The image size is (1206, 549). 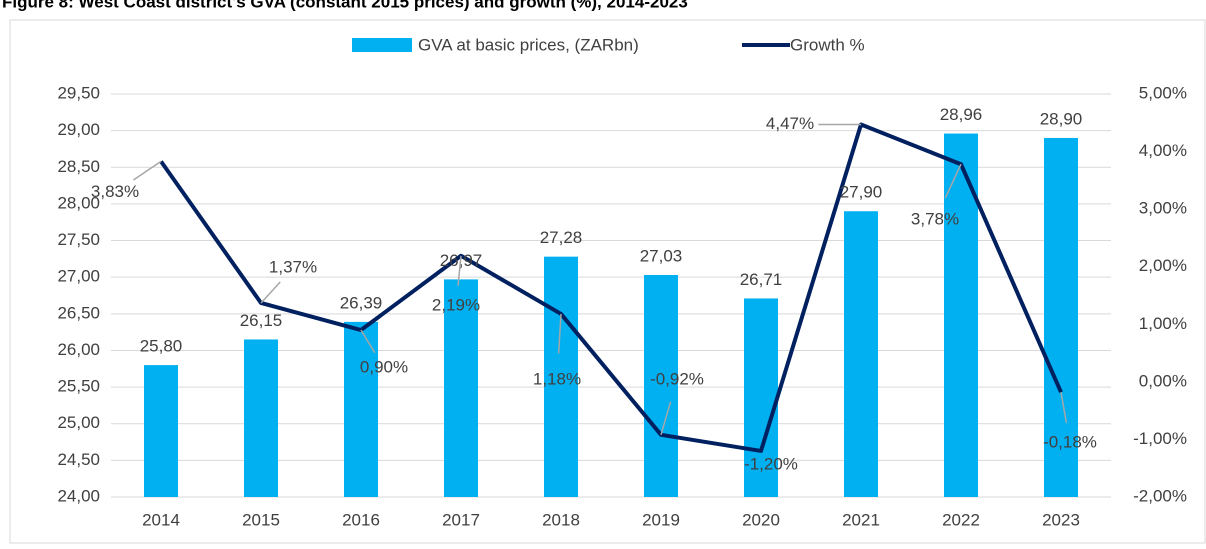 What do you see at coordinates (1163, 92) in the screenshot?
I see `y2-tick-label: 5,00%` at bounding box center [1163, 92].